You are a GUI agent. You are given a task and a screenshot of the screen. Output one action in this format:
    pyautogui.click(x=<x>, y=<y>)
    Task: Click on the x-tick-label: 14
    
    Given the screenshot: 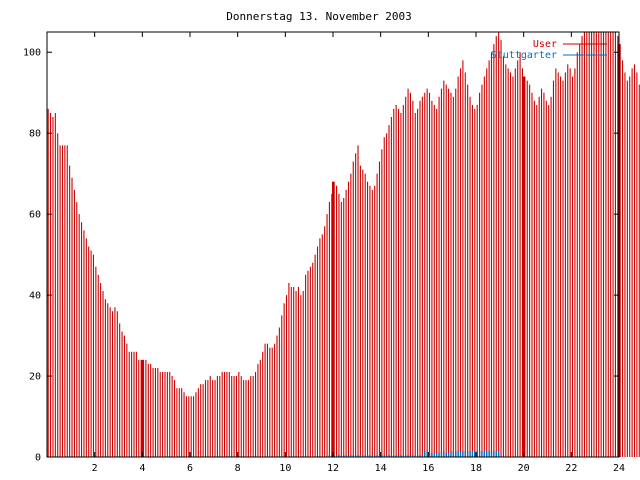 What is the action you would take?
    pyautogui.click(x=381, y=468)
    